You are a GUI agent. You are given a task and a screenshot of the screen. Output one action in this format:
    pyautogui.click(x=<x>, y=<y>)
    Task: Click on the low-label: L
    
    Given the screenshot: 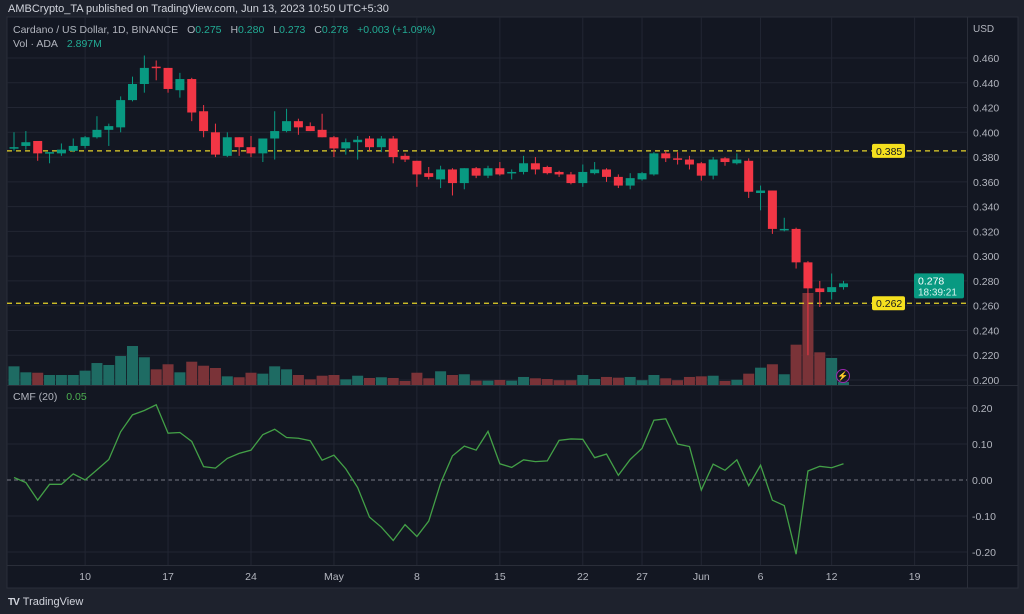 What is the action you would take?
    pyautogui.click(x=276, y=30)
    